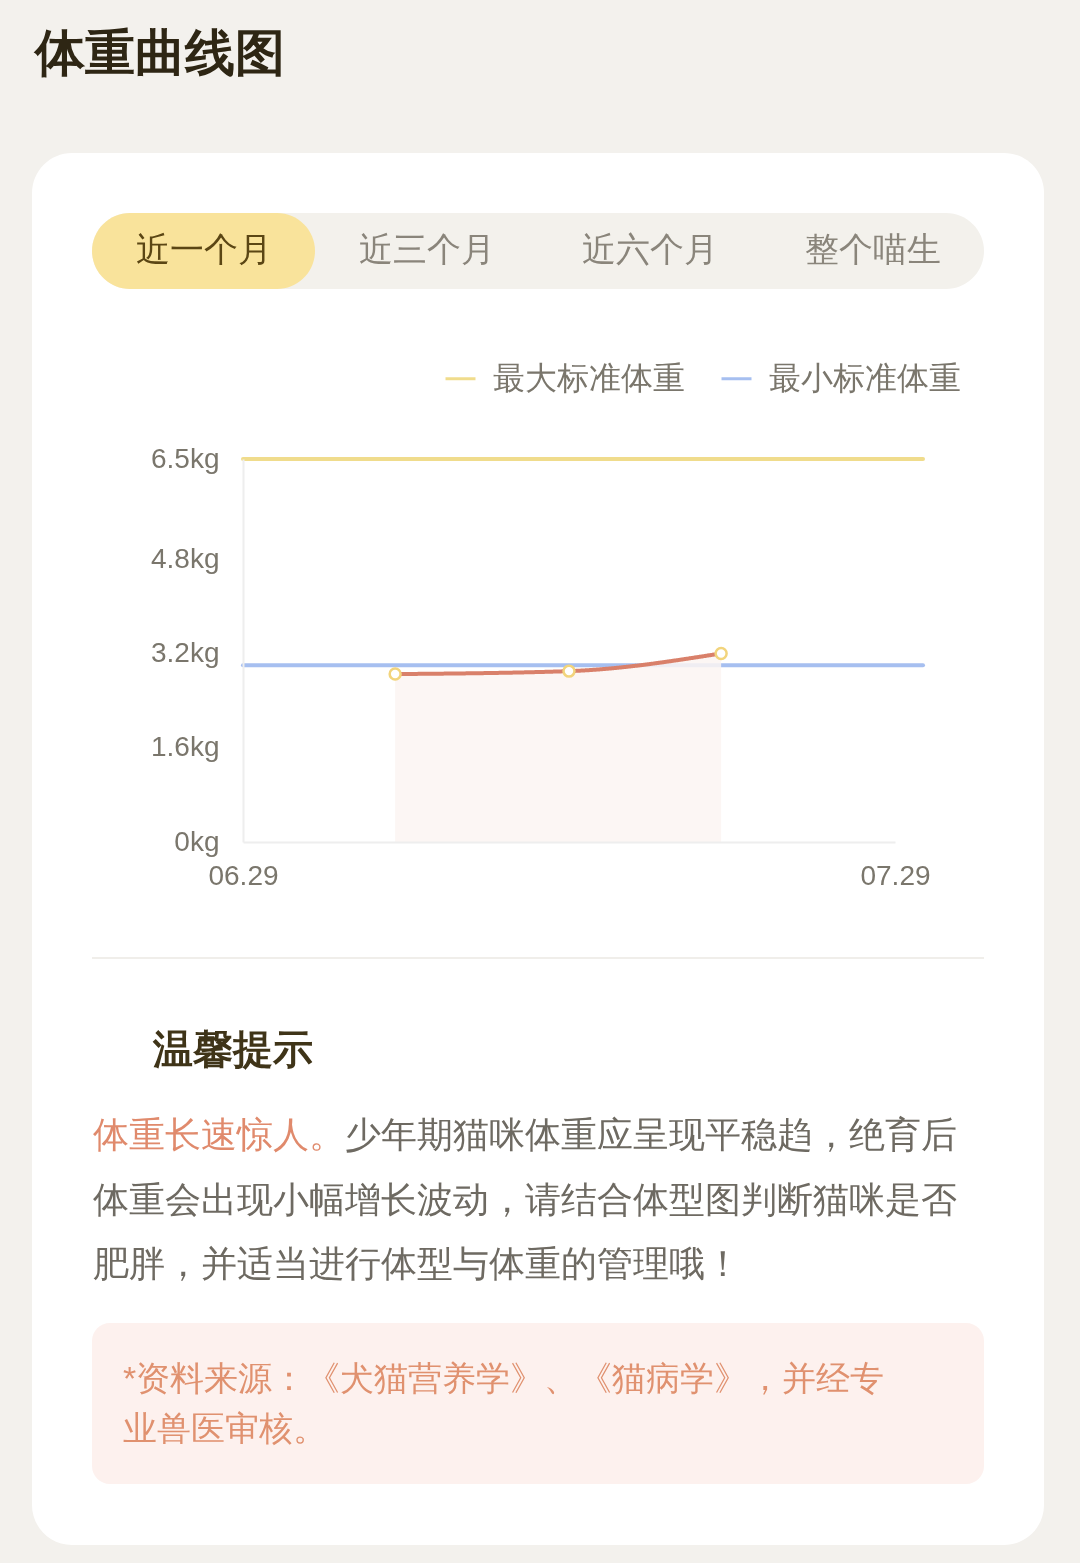 The image size is (1080, 1563). What do you see at coordinates (232, 1049) in the screenshot?
I see `text: 温馨提示` at bounding box center [232, 1049].